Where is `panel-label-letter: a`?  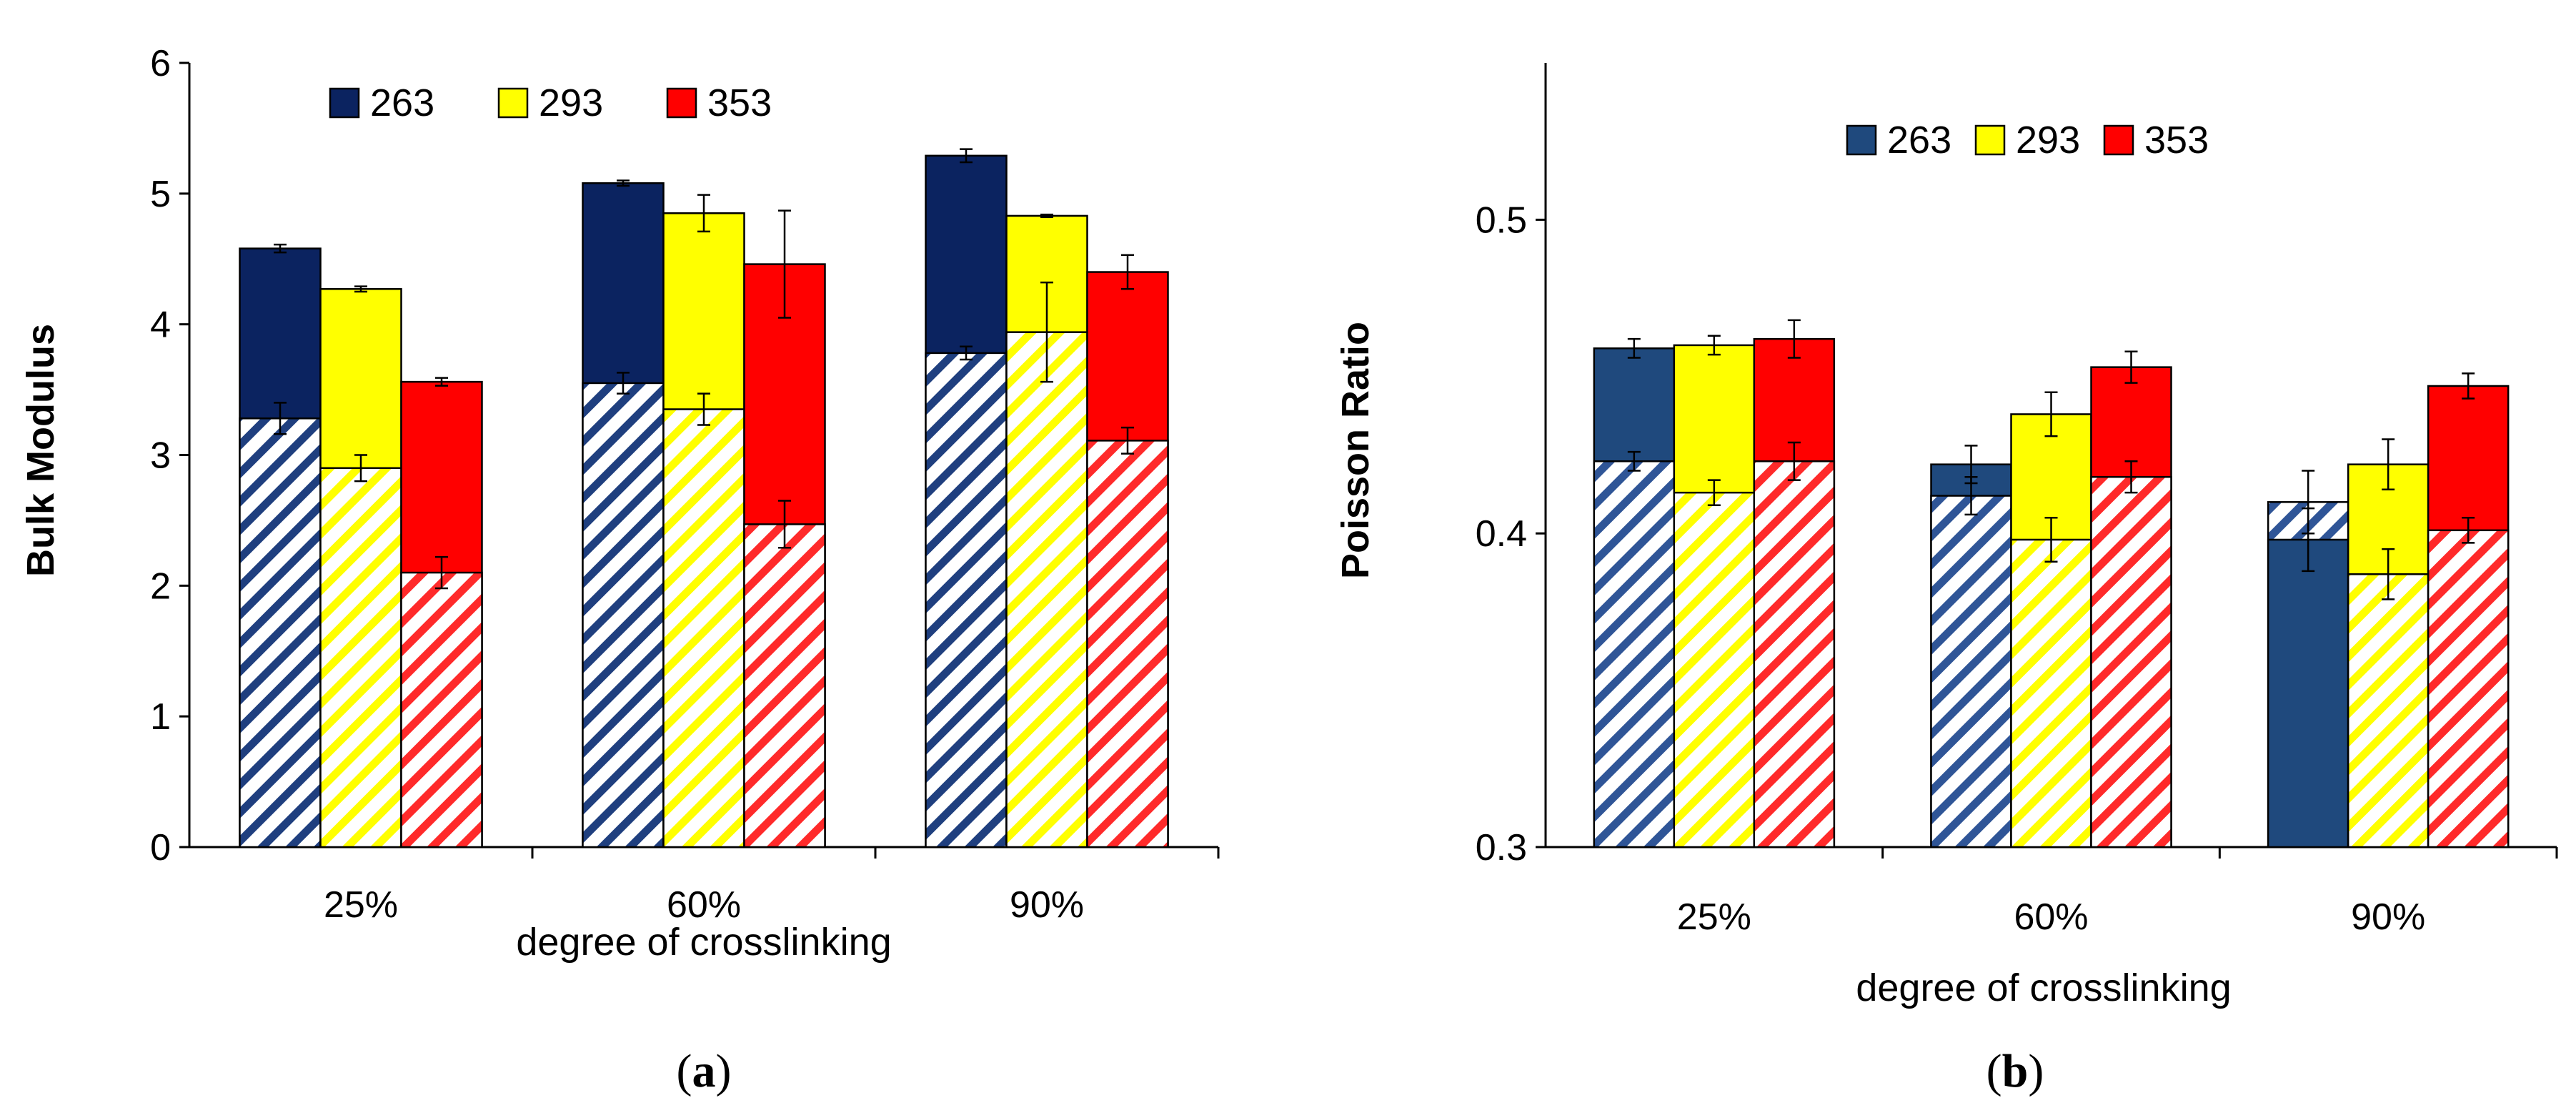 panel-label-letter: a is located at coordinates (704, 1071).